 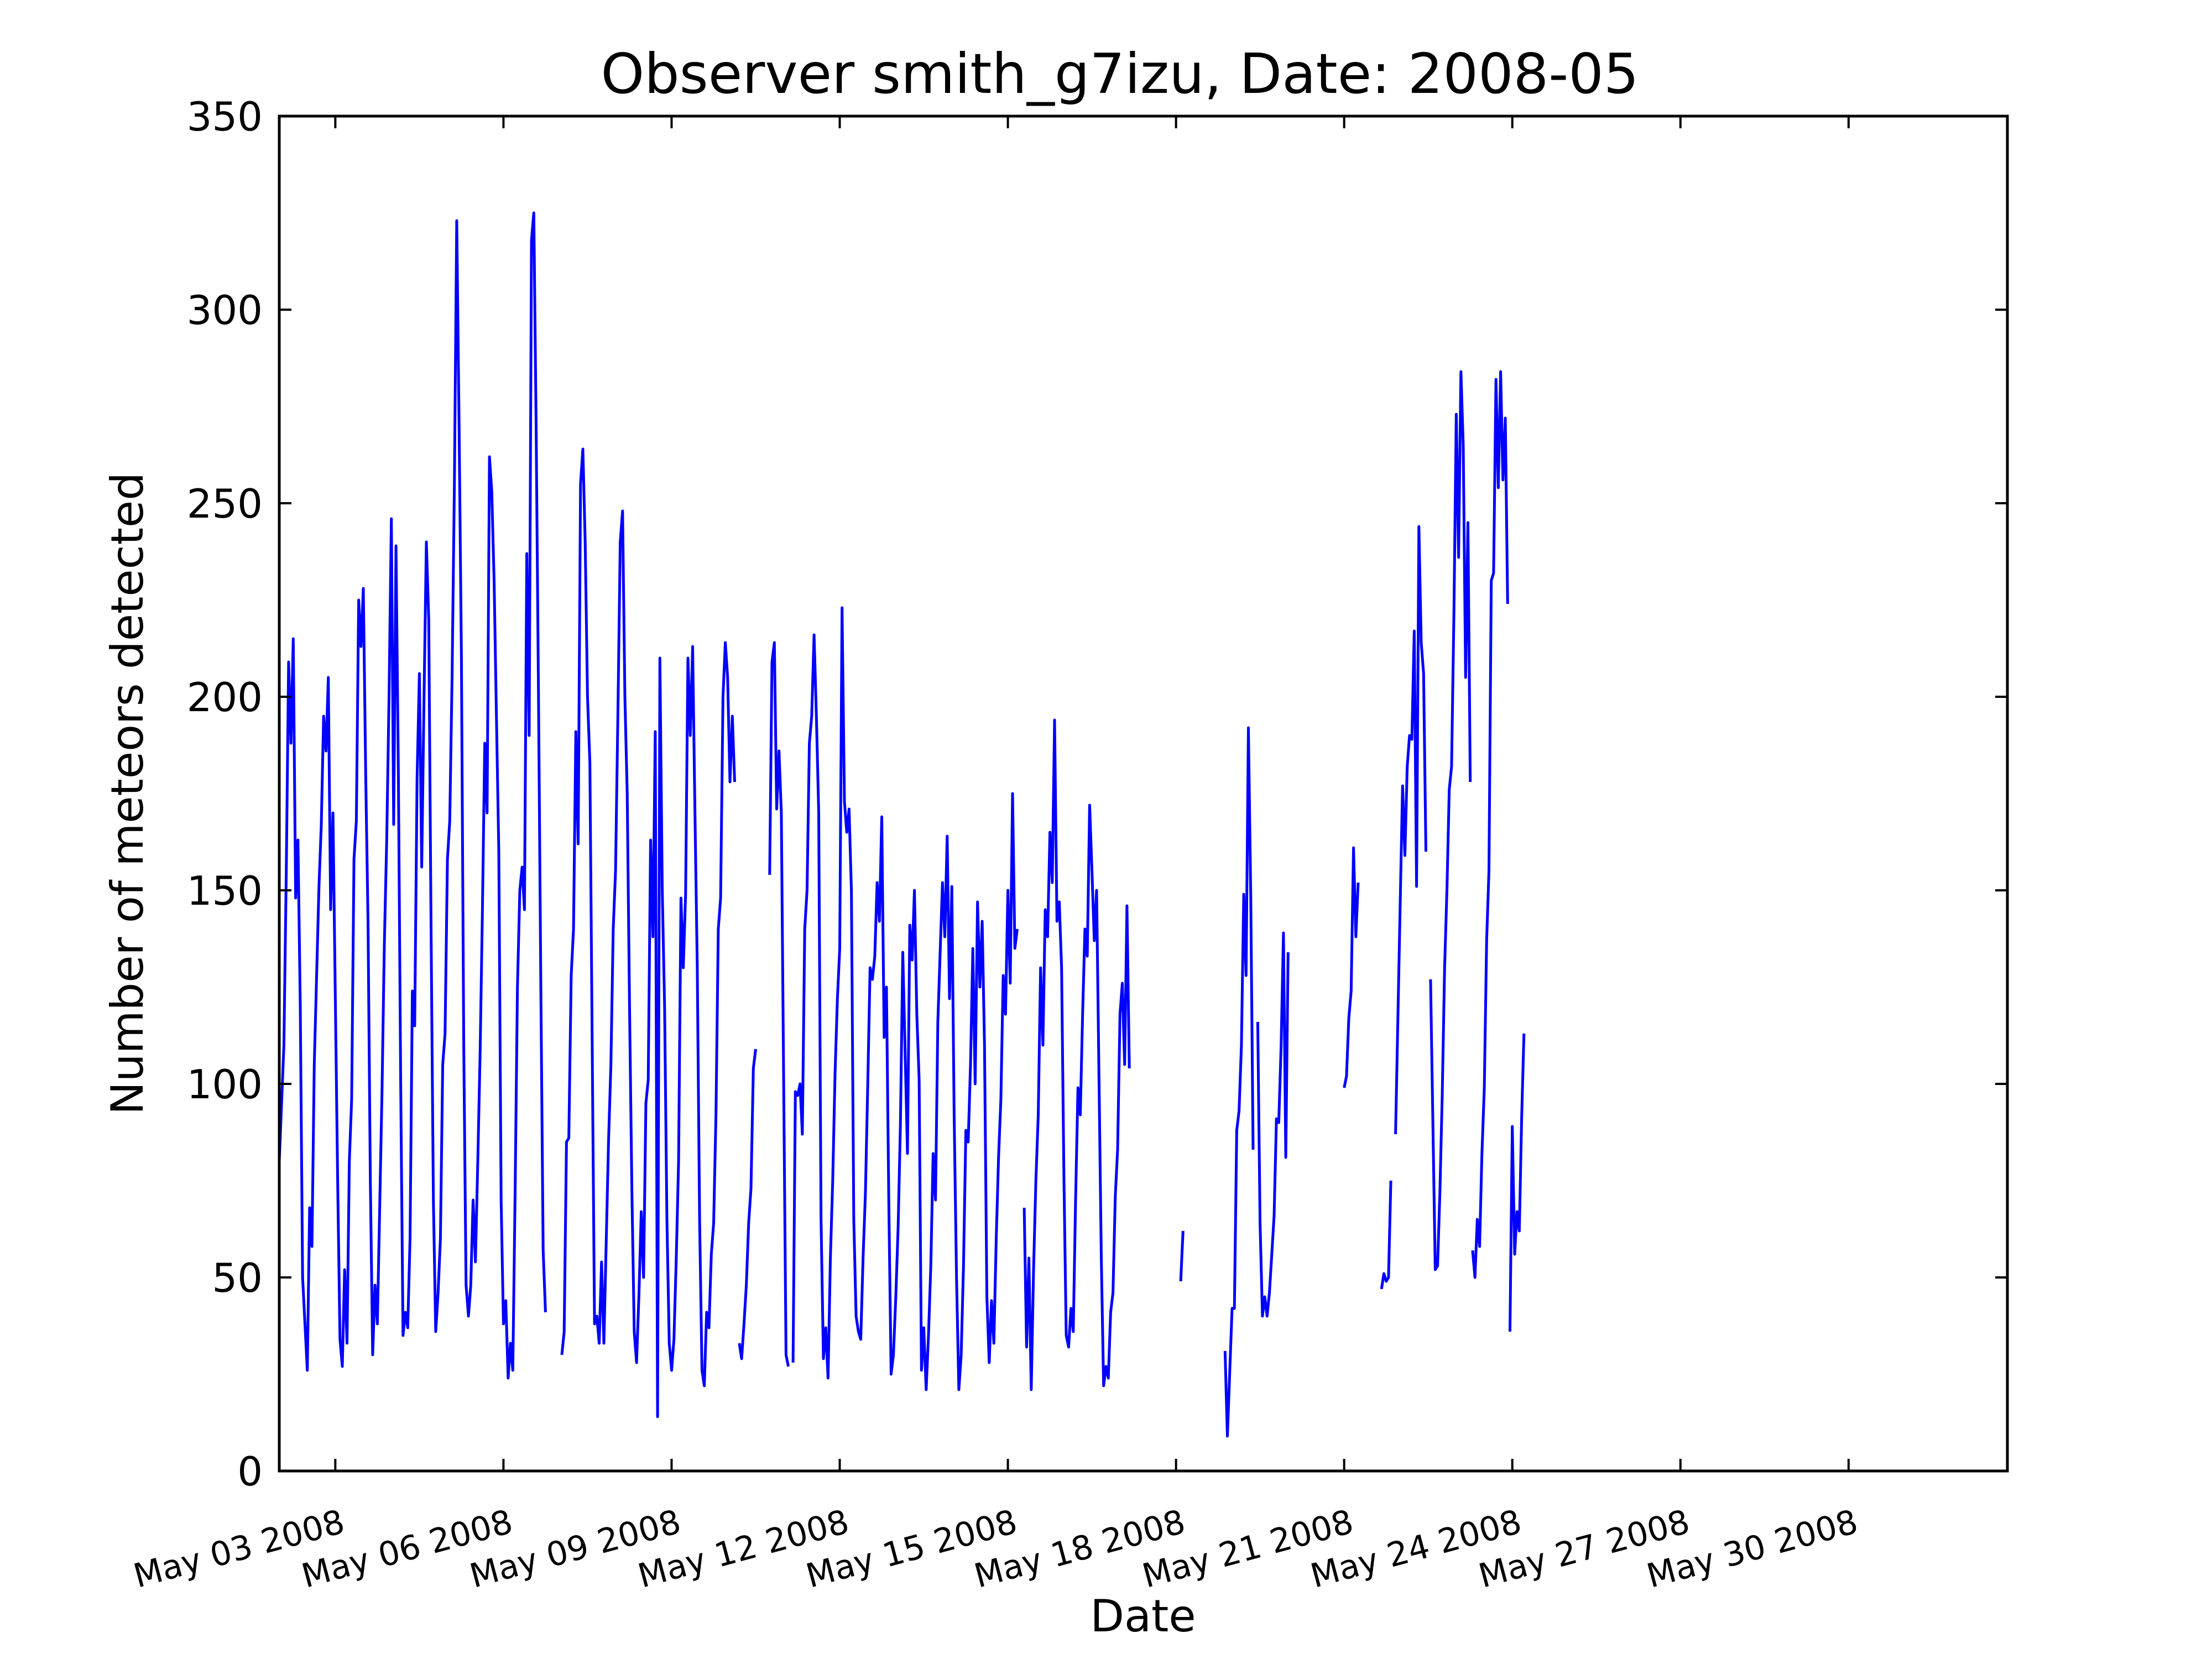 I want to click on chart-title: Observer smith_g7izu, Date: 2008-05, so click(x=1120, y=73).